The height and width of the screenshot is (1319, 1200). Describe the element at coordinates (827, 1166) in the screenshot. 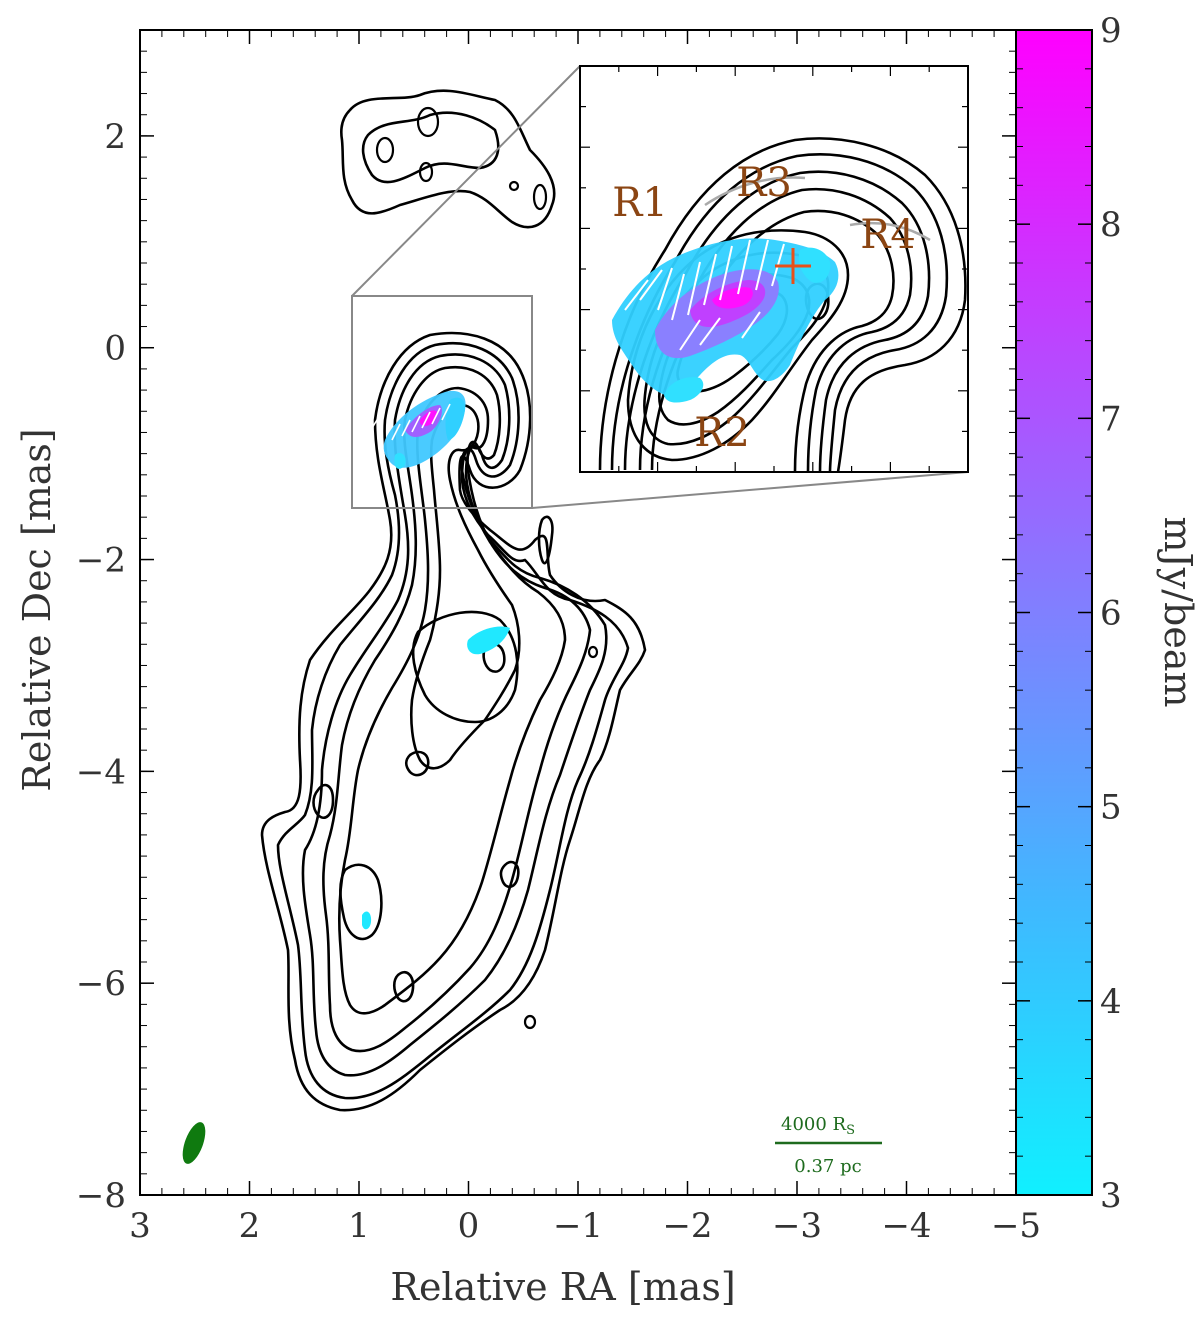

I see `scale-bar-bottom-label: 0.37 pc` at that location.